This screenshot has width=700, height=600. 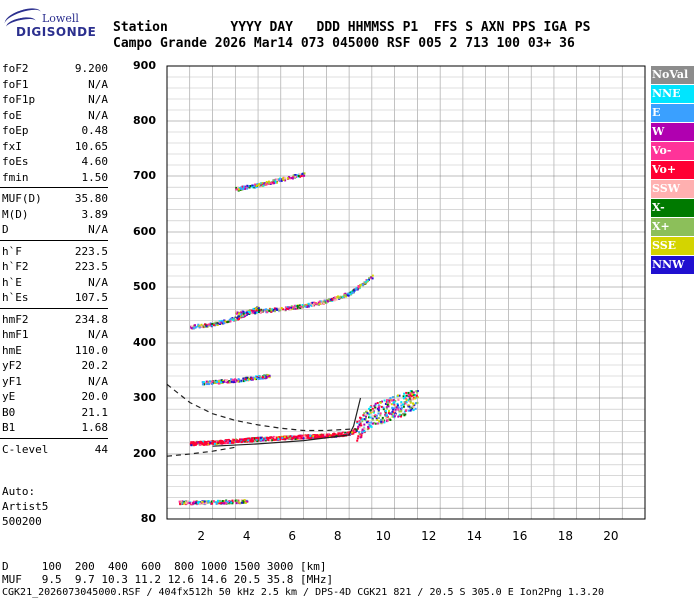 I want to click on param-key: h`Es, so click(x=15, y=297).